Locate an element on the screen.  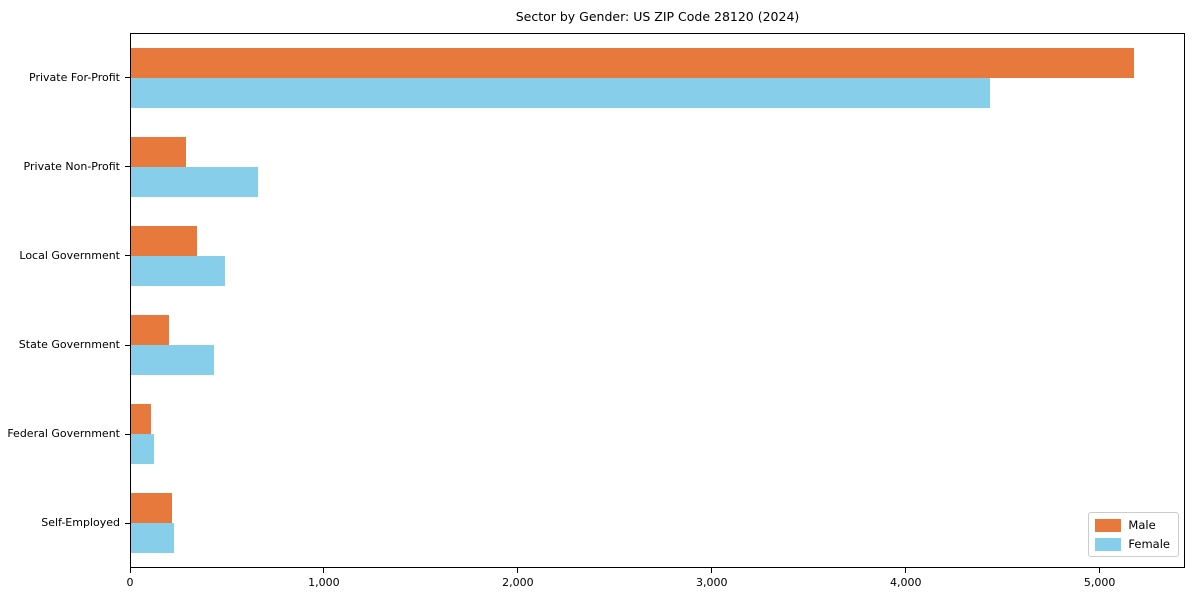
x-axis-tick-label: 2,000 is located at coordinates (518, 582).